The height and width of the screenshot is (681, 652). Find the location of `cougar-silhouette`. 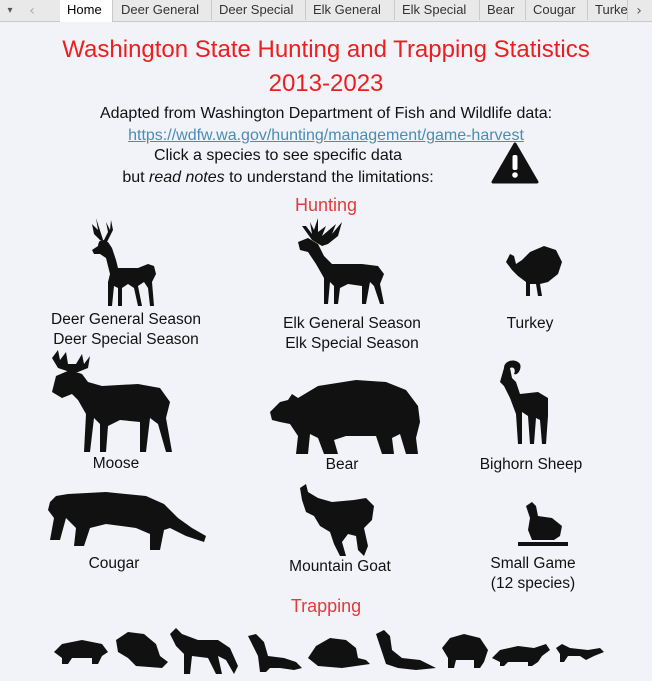

cougar-silhouette is located at coordinates (128, 522).